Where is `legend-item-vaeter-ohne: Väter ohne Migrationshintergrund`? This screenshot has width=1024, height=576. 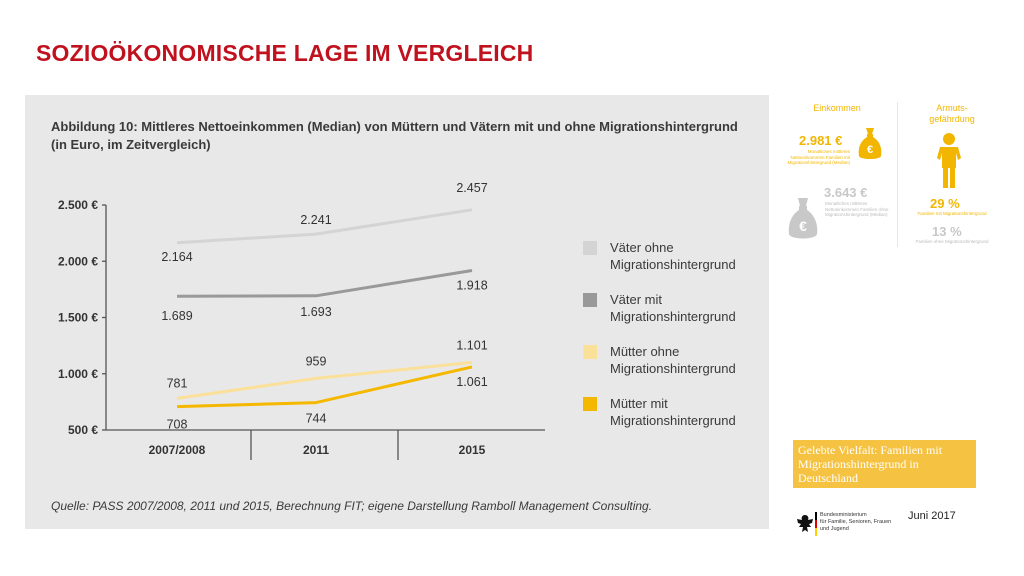
legend-item-vaeter-ohne: Väter ohne Migrationshintergrund is located at coordinates (681, 256).